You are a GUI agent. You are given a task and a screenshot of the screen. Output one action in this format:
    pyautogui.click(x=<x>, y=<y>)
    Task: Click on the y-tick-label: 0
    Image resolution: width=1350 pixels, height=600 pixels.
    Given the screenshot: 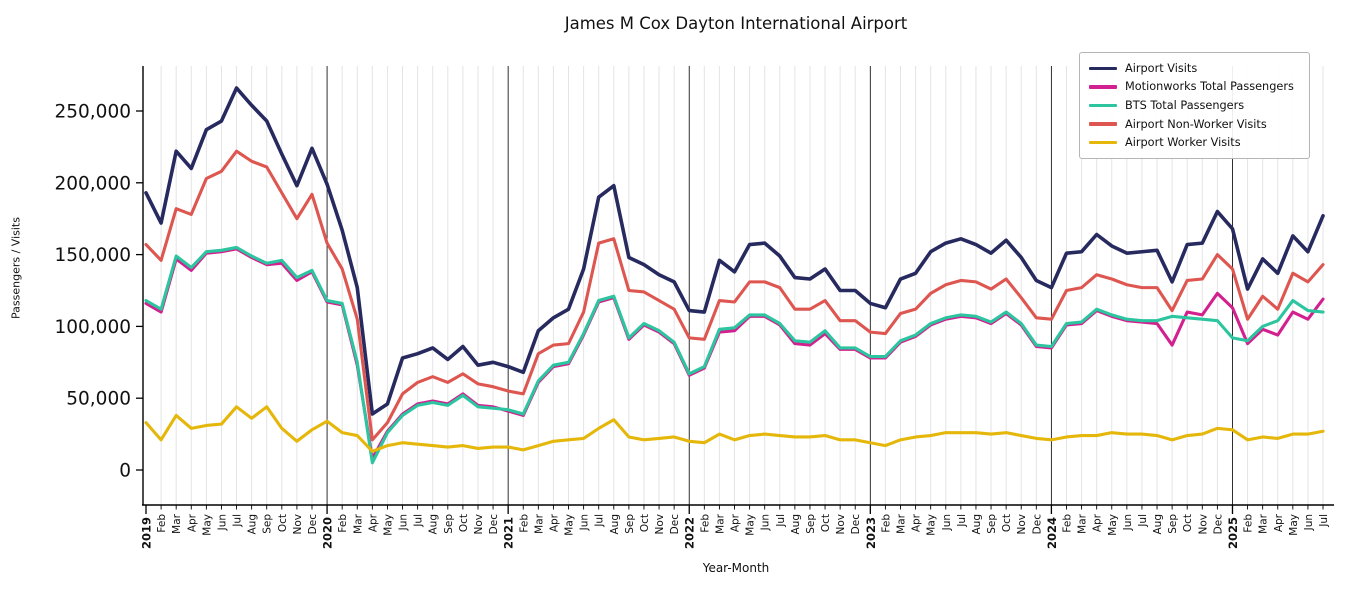 What is the action you would take?
    pyautogui.click(x=125, y=471)
    